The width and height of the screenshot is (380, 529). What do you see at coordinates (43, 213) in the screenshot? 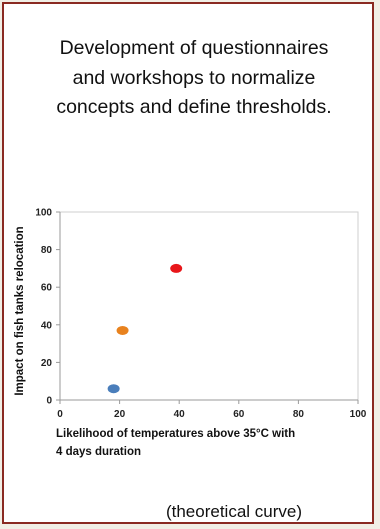
I see `y-tick-label: 100` at bounding box center [43, 213].